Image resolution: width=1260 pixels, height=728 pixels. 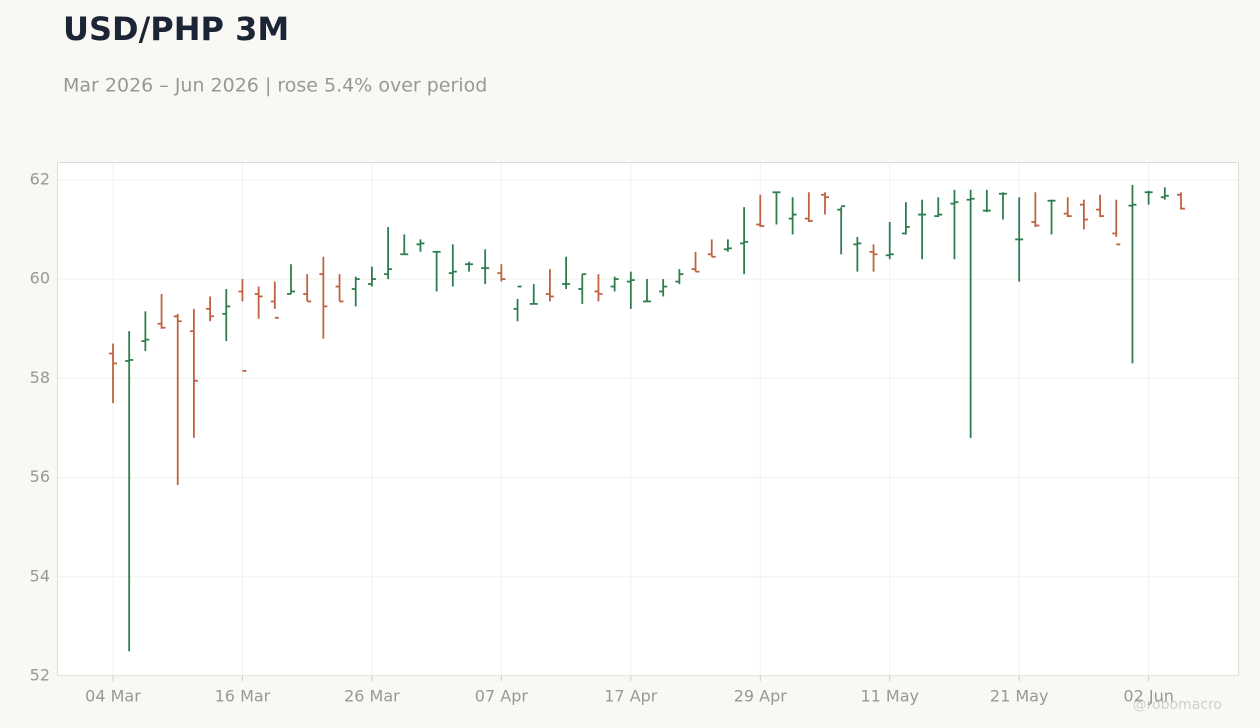 What do you see at coordinates (1148, 696) in the screenshot?
I see `x-tick-label: 02 Jun` at bounding box center [1148, 696].